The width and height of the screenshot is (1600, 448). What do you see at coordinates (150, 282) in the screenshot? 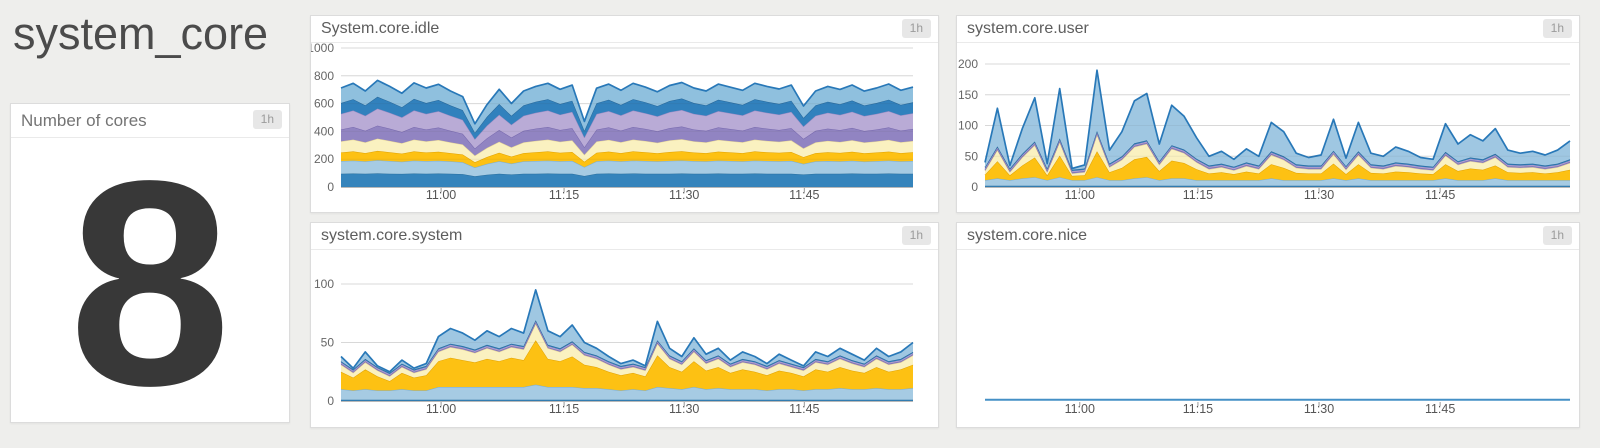
I see `cores-count-value: 8` at bounding box center [150, 282].